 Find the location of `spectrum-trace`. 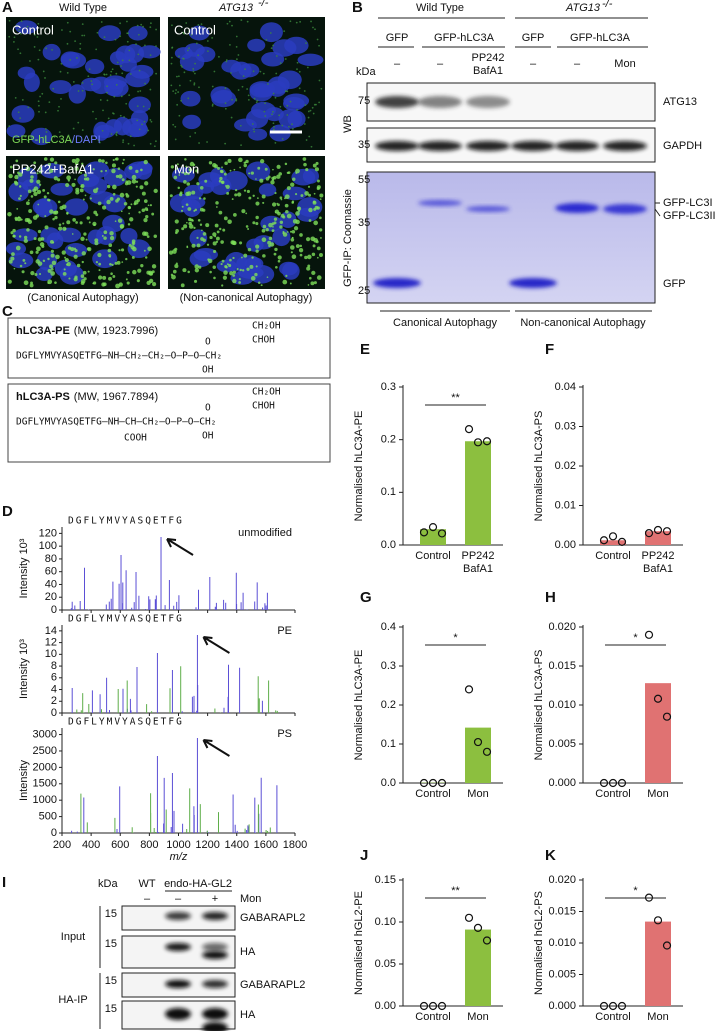

spectrum-trace is located at coordinates (177, 689).